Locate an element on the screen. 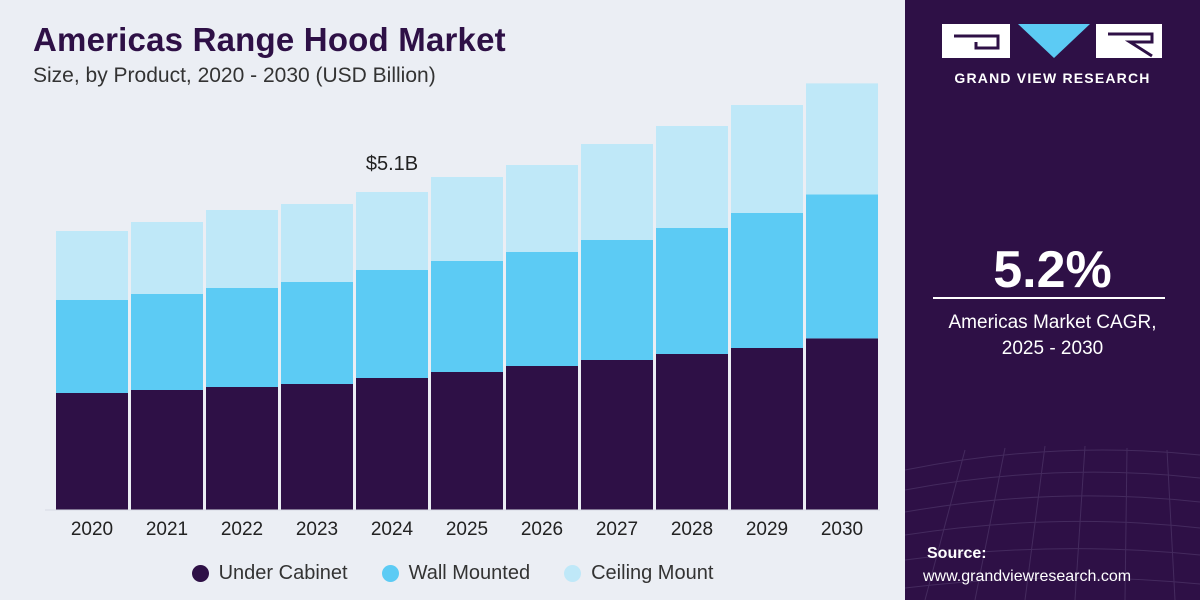  bar-wall-mounted-2022 is located at coordinates (242, 337).